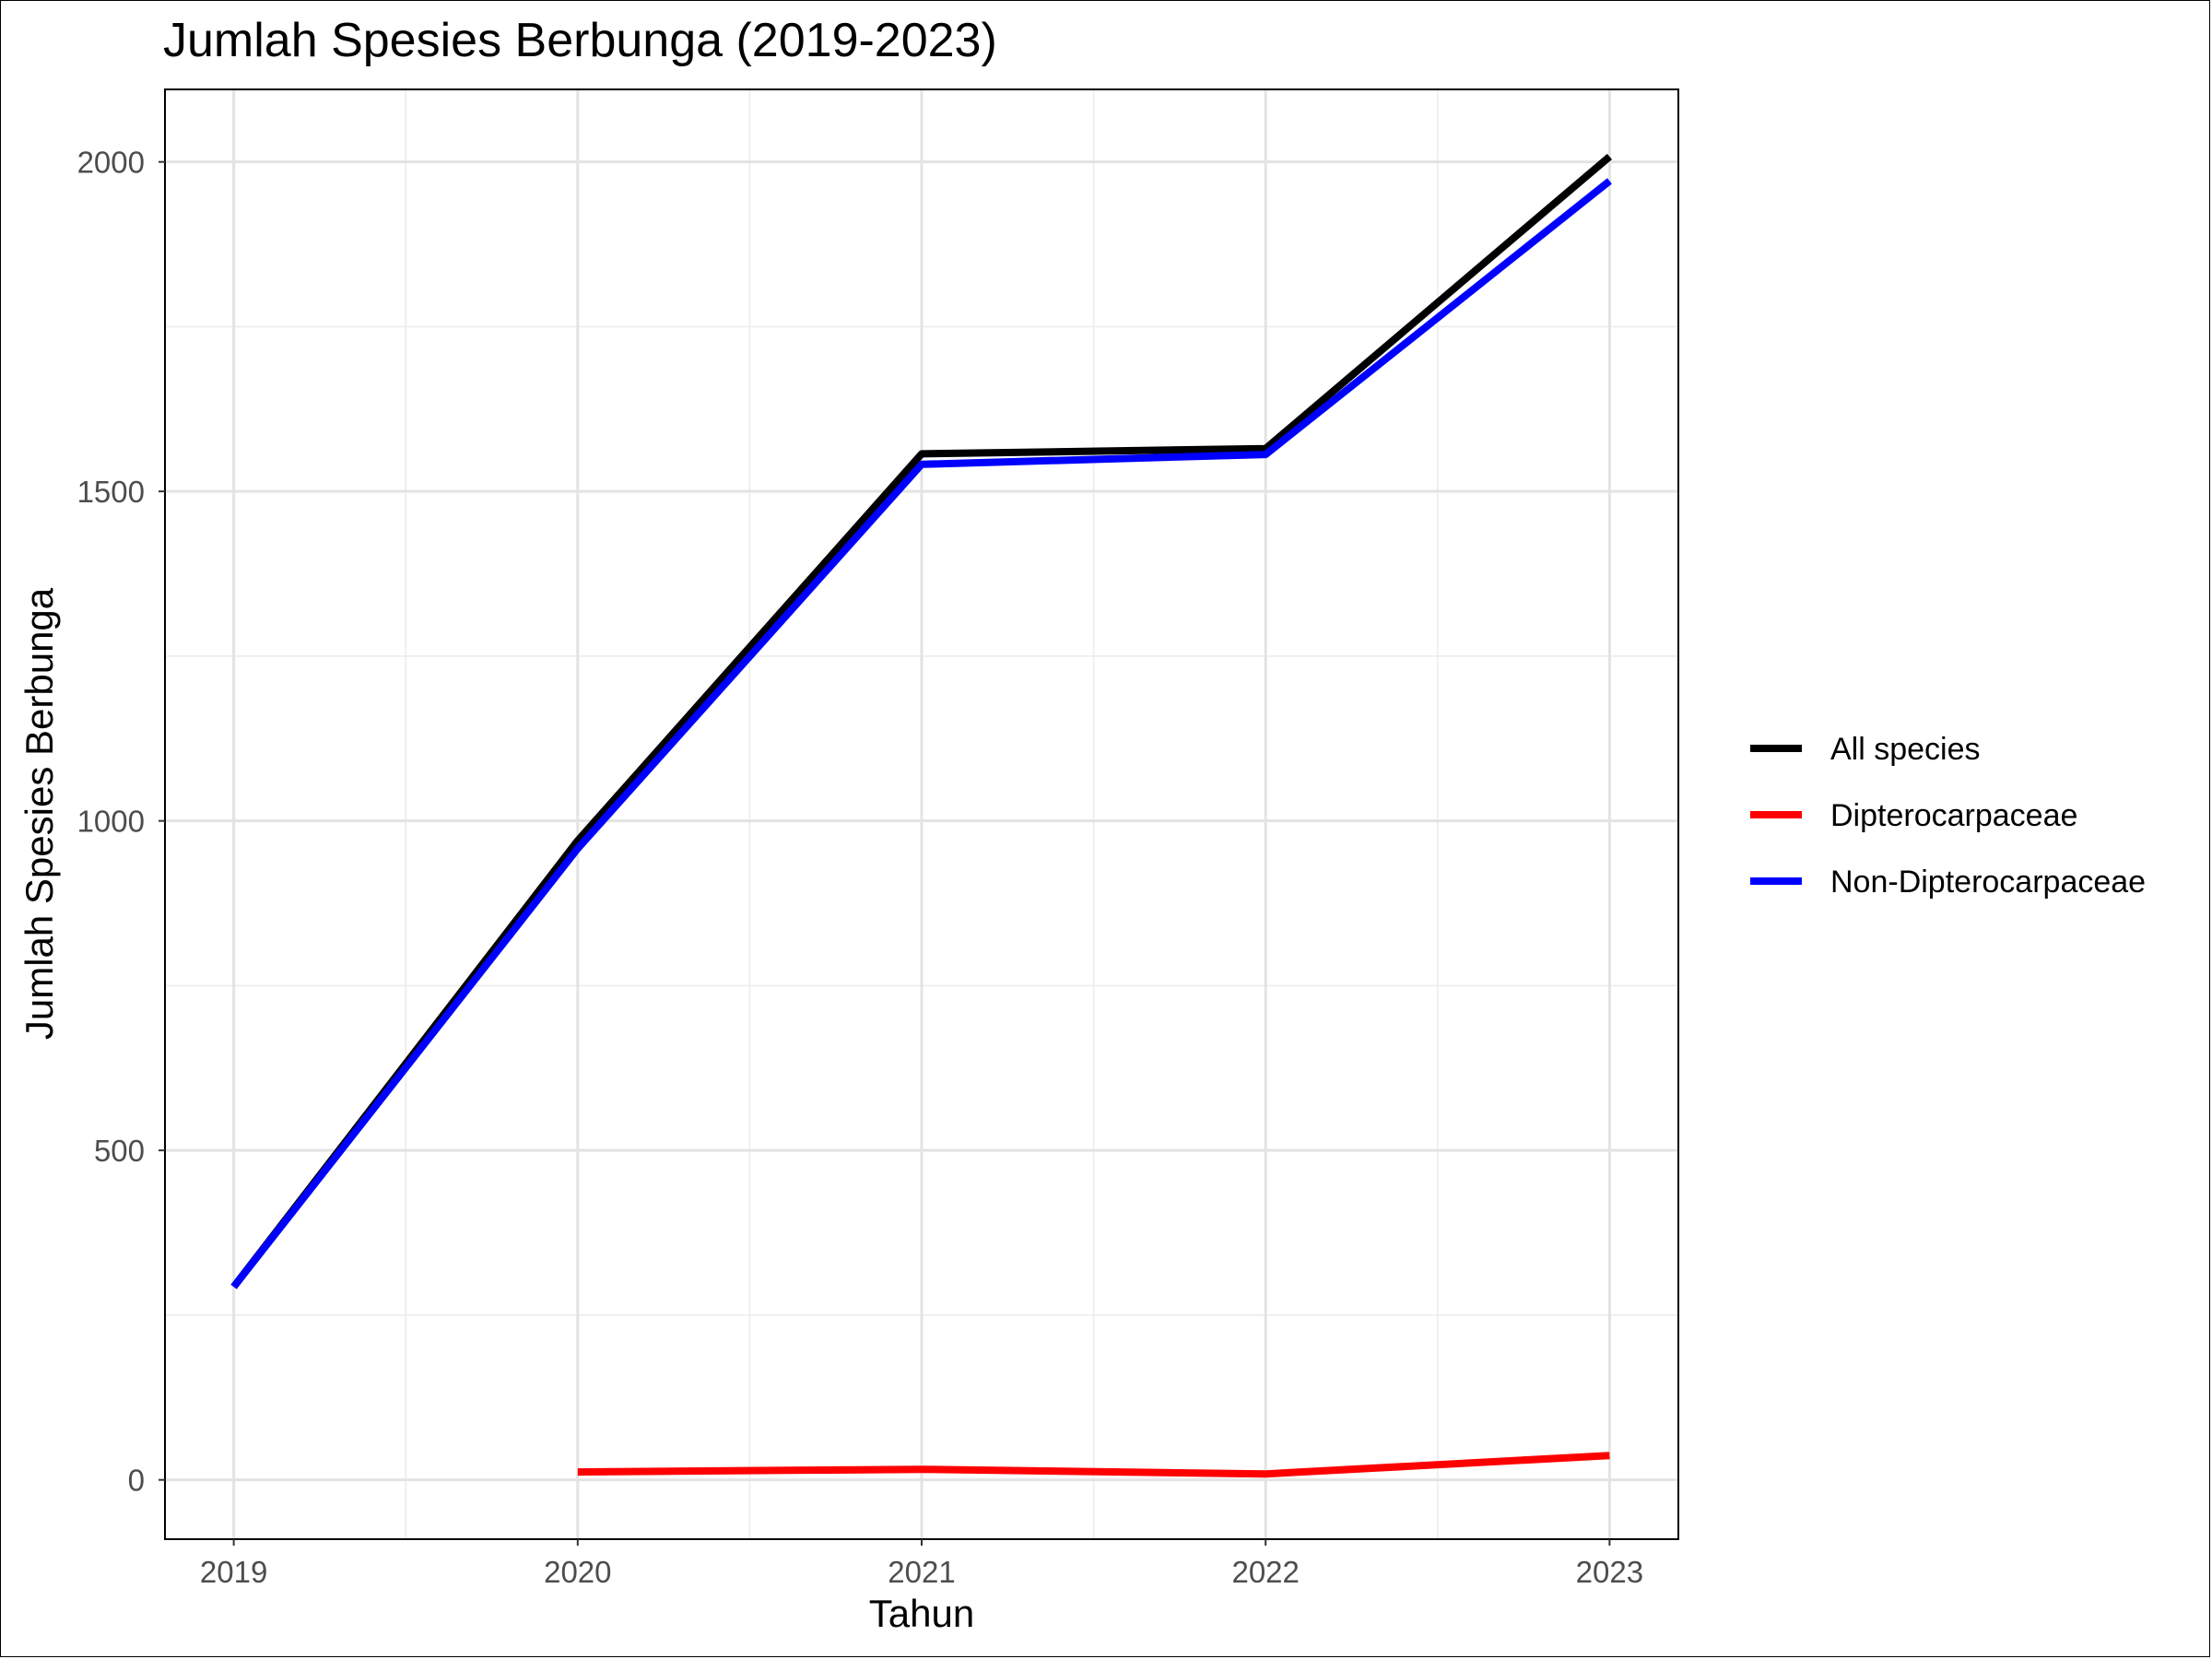 This screenshot has height=1659, width=2212. What do you see at coordinates (111, 492) in the screenshot?
I see `y-tick-label: 1500` at bounding box center [111, 492].